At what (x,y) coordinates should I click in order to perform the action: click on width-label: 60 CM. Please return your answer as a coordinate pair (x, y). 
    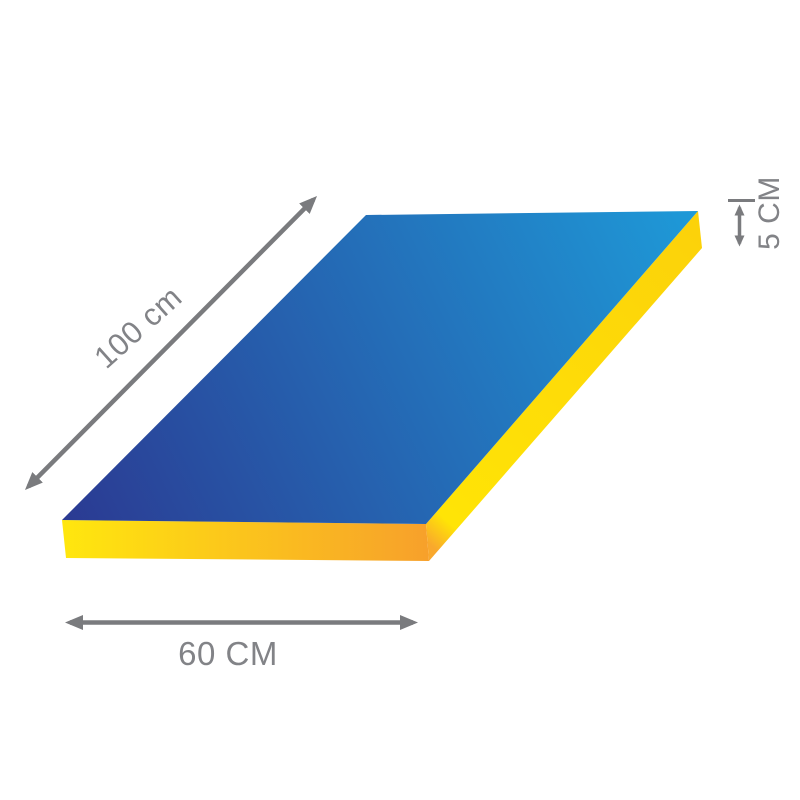
    Looking at the image, I should click on (228, 653).